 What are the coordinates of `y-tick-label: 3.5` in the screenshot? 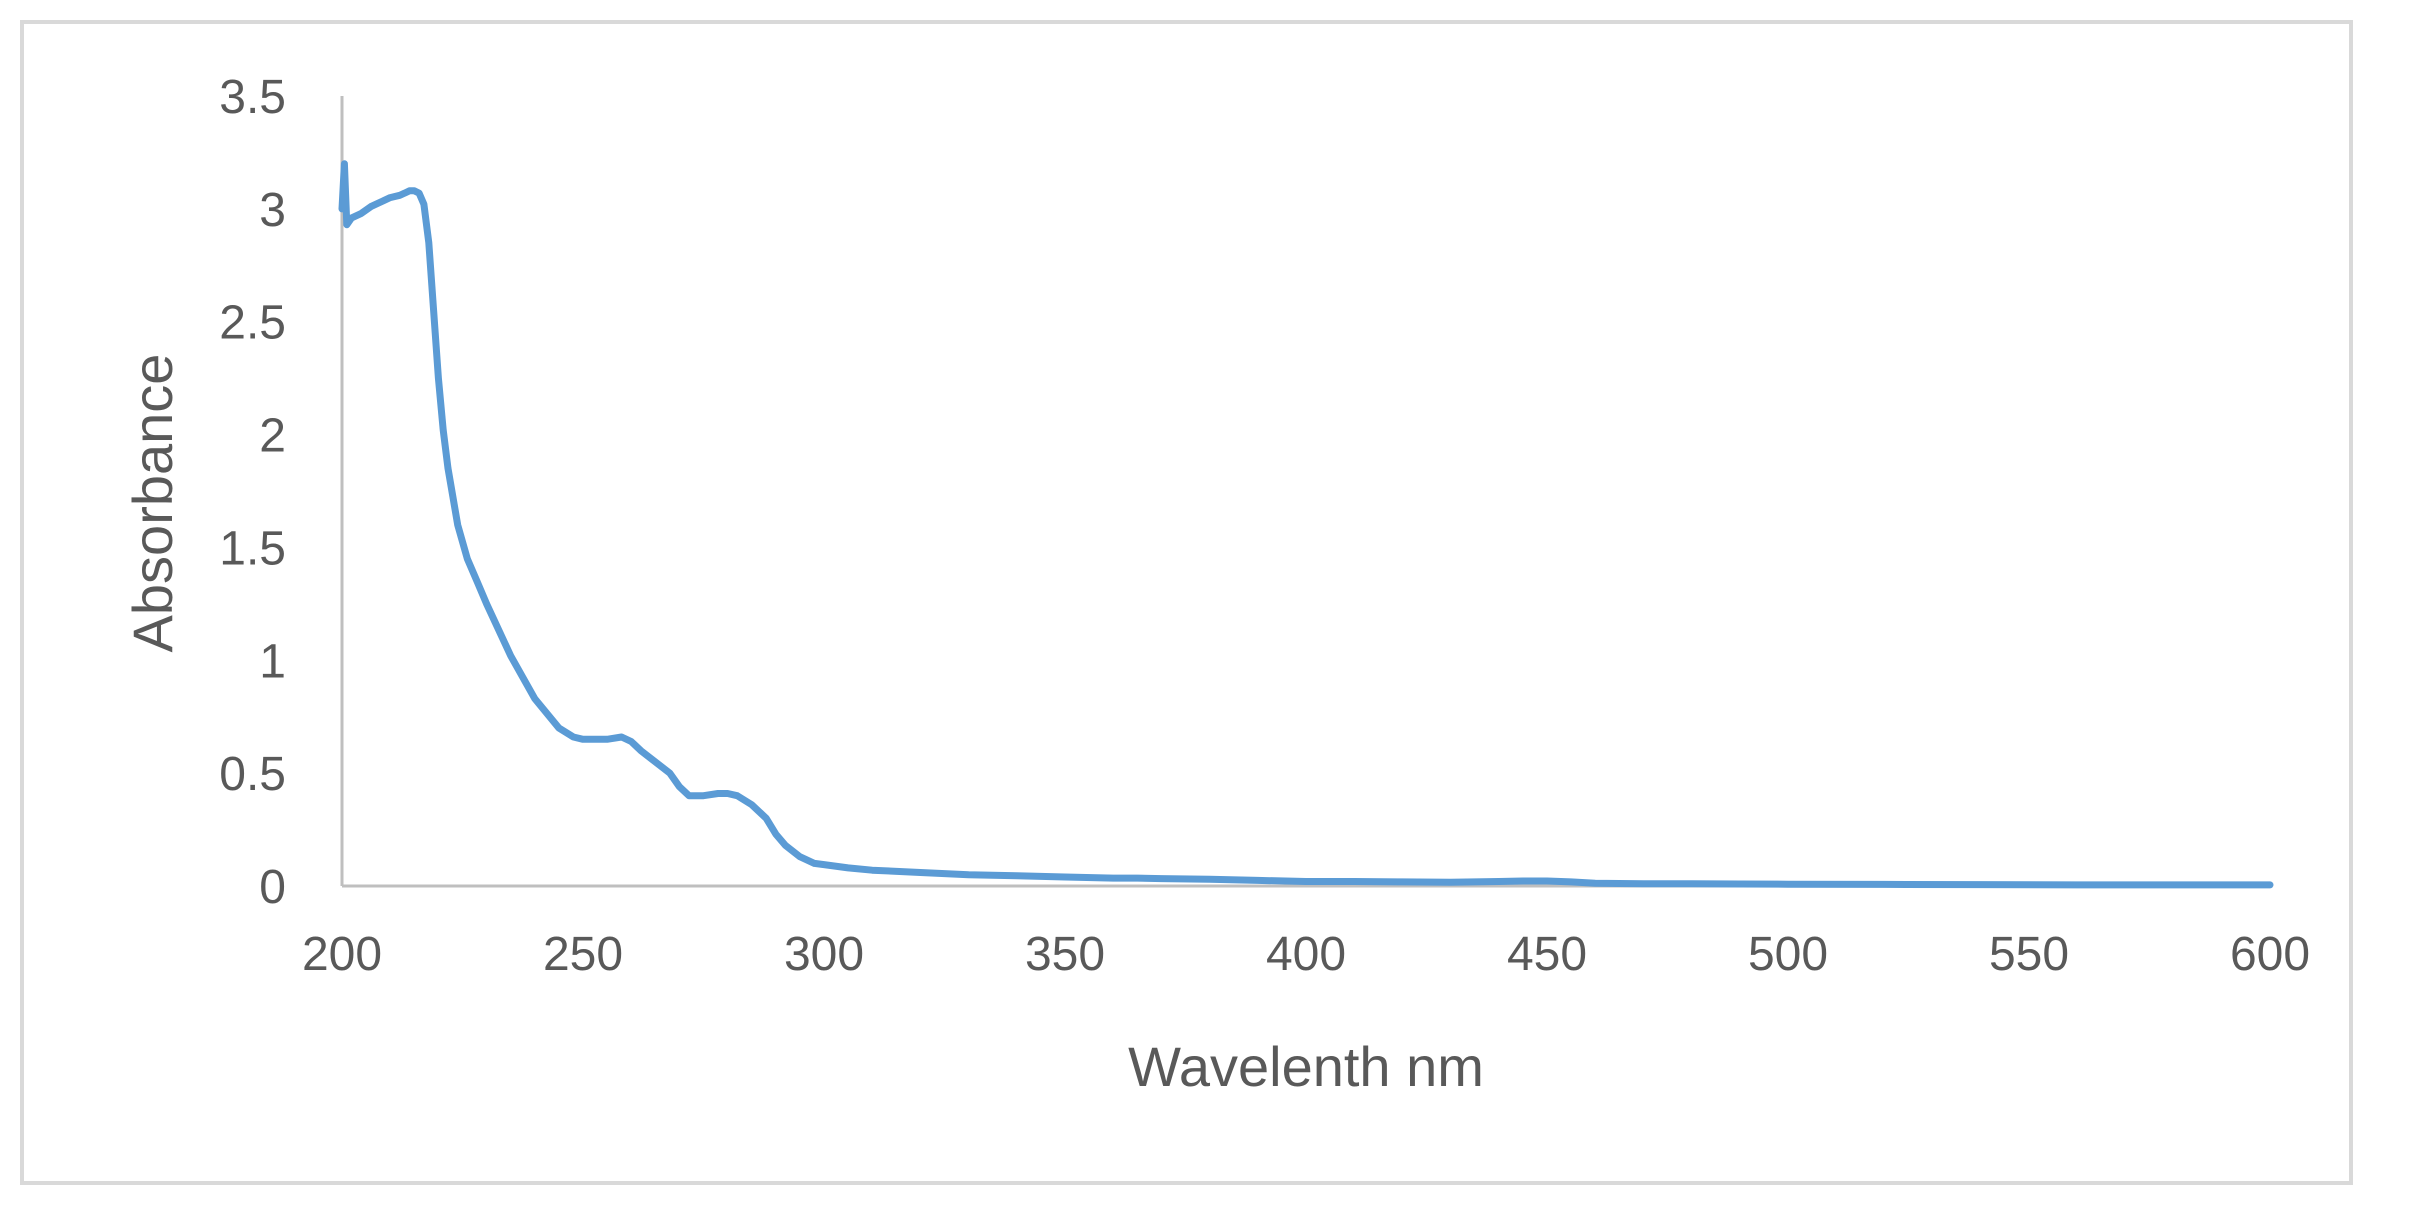 It's located at (252, 97).